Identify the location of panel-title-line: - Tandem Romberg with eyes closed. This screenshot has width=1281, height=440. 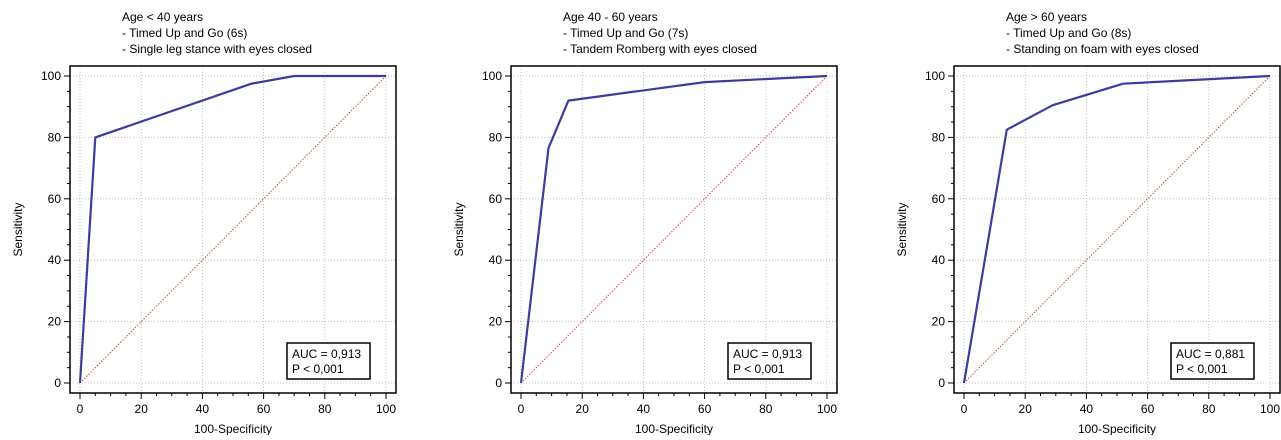
(660, 49).